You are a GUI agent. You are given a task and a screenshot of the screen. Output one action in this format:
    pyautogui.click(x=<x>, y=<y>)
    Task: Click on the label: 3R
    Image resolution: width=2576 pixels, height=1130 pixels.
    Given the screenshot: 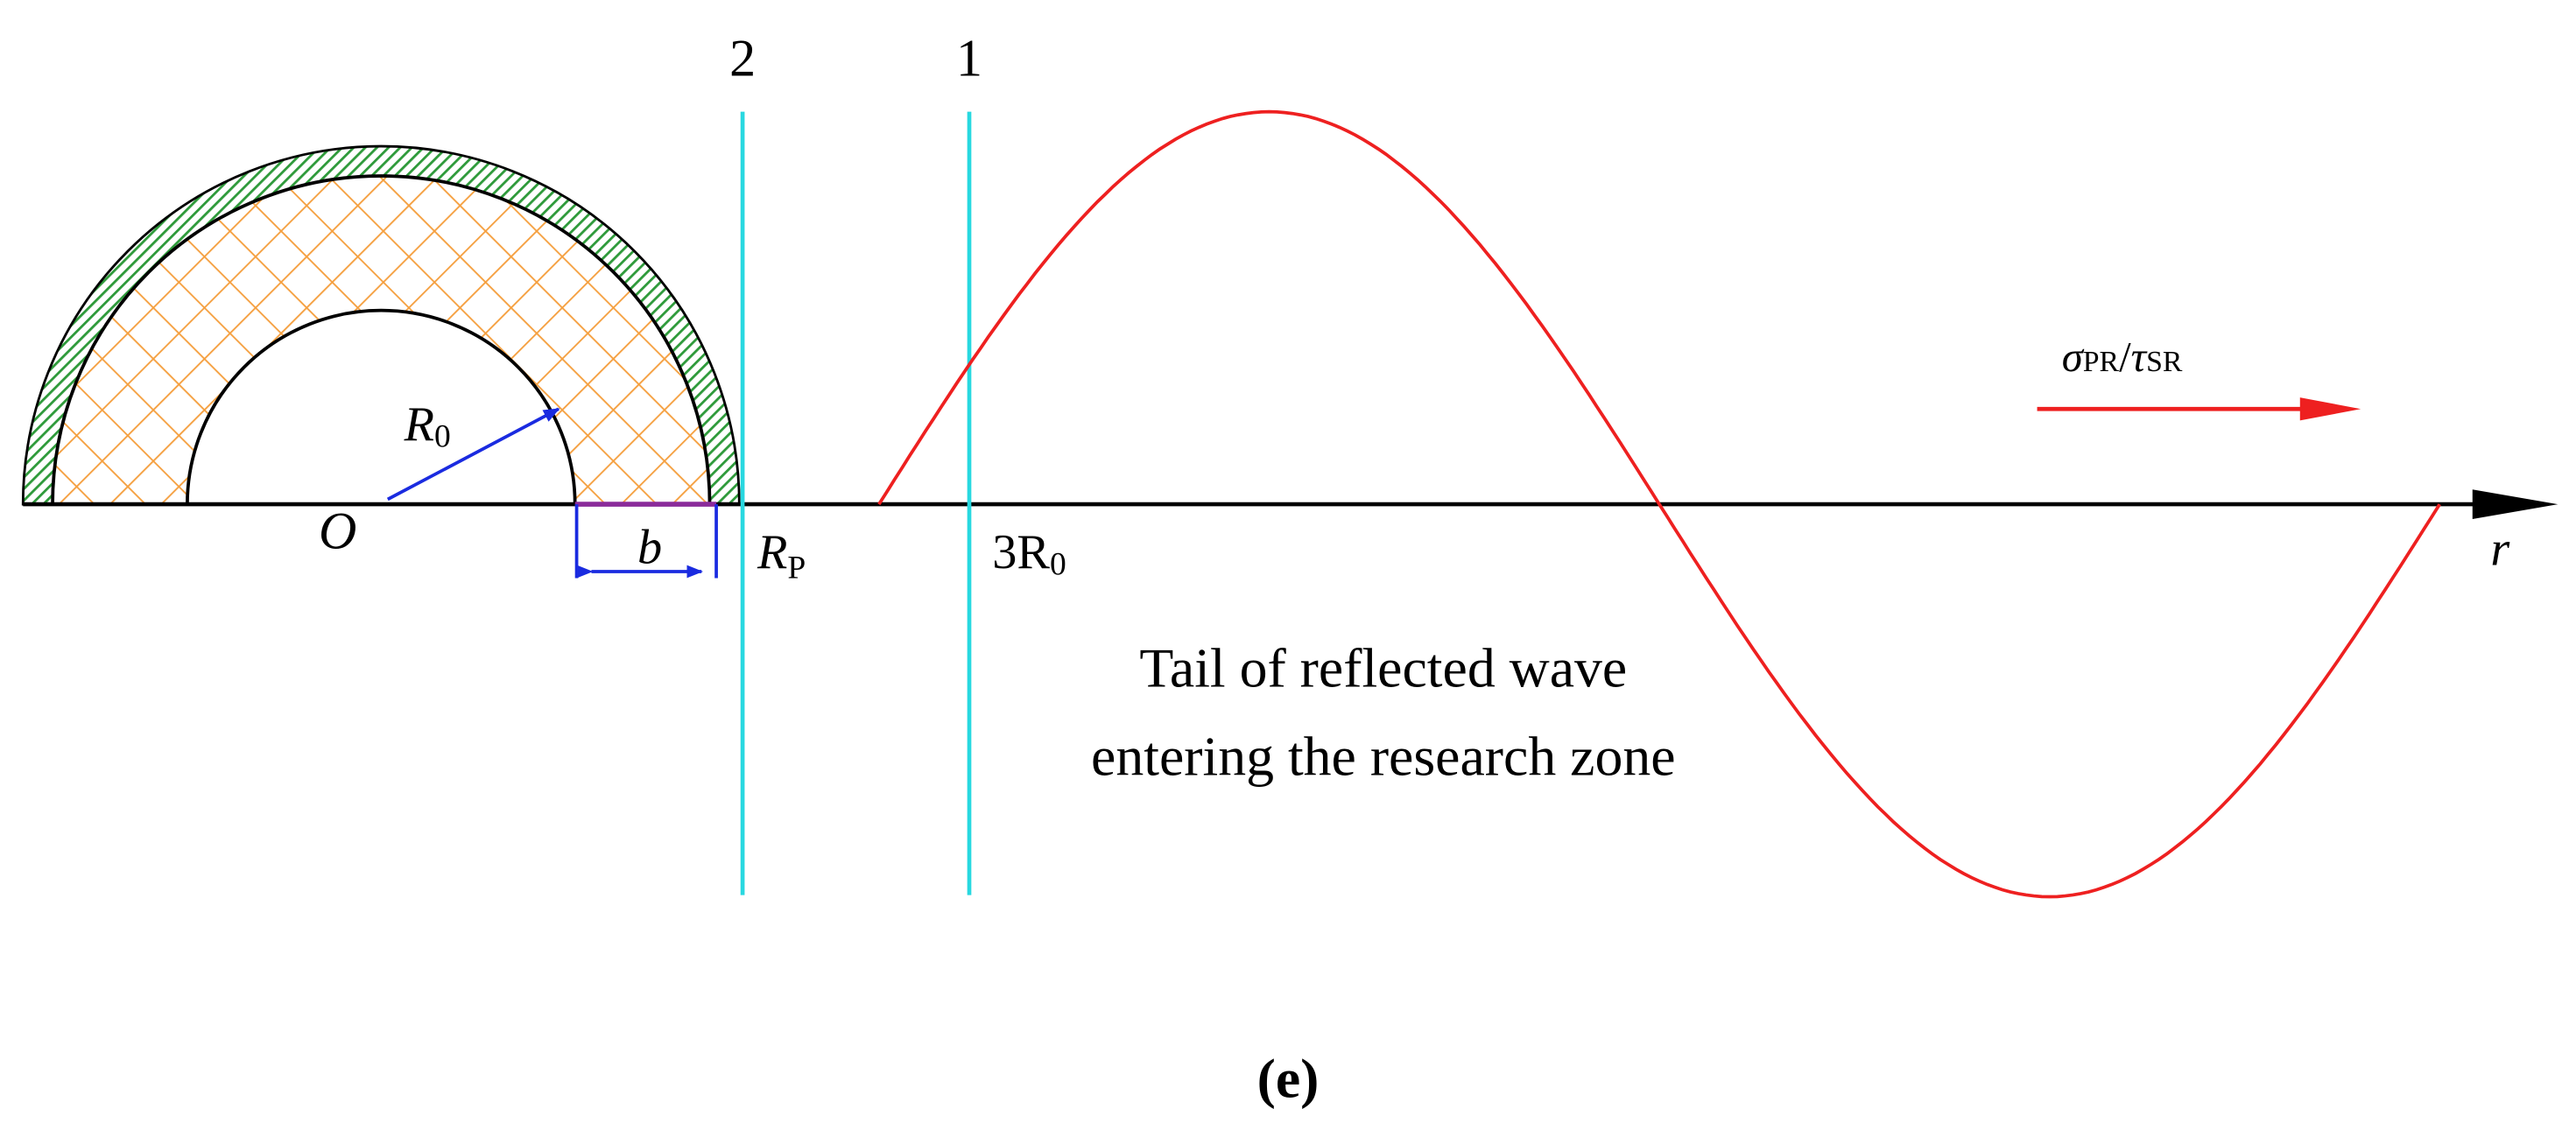 What is the action you would take?
    pyautogui.click(x=1021, y=552)
    